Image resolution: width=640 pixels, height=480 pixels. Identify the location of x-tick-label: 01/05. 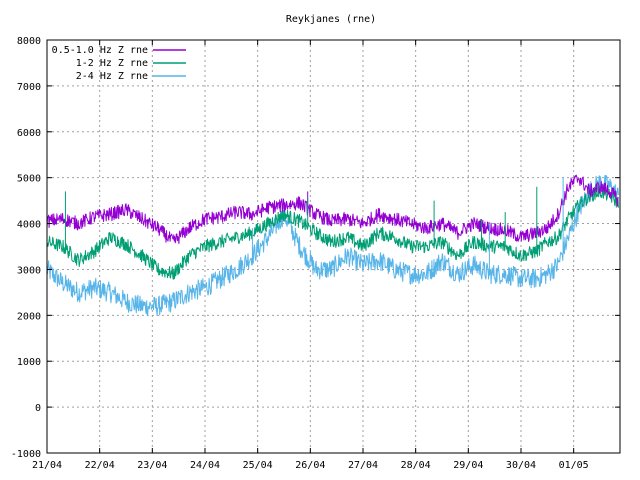
(574, 465).